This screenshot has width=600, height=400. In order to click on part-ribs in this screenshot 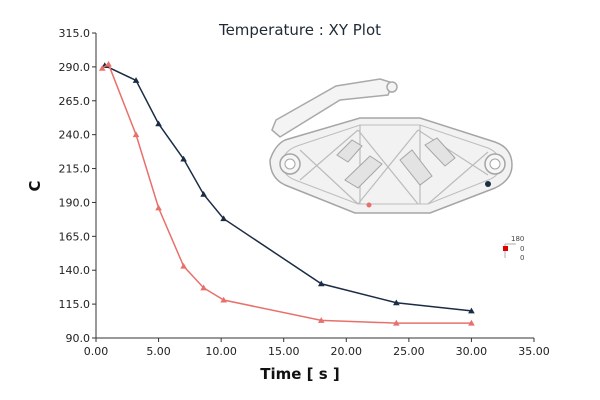, I will do `click(394, 165)`.